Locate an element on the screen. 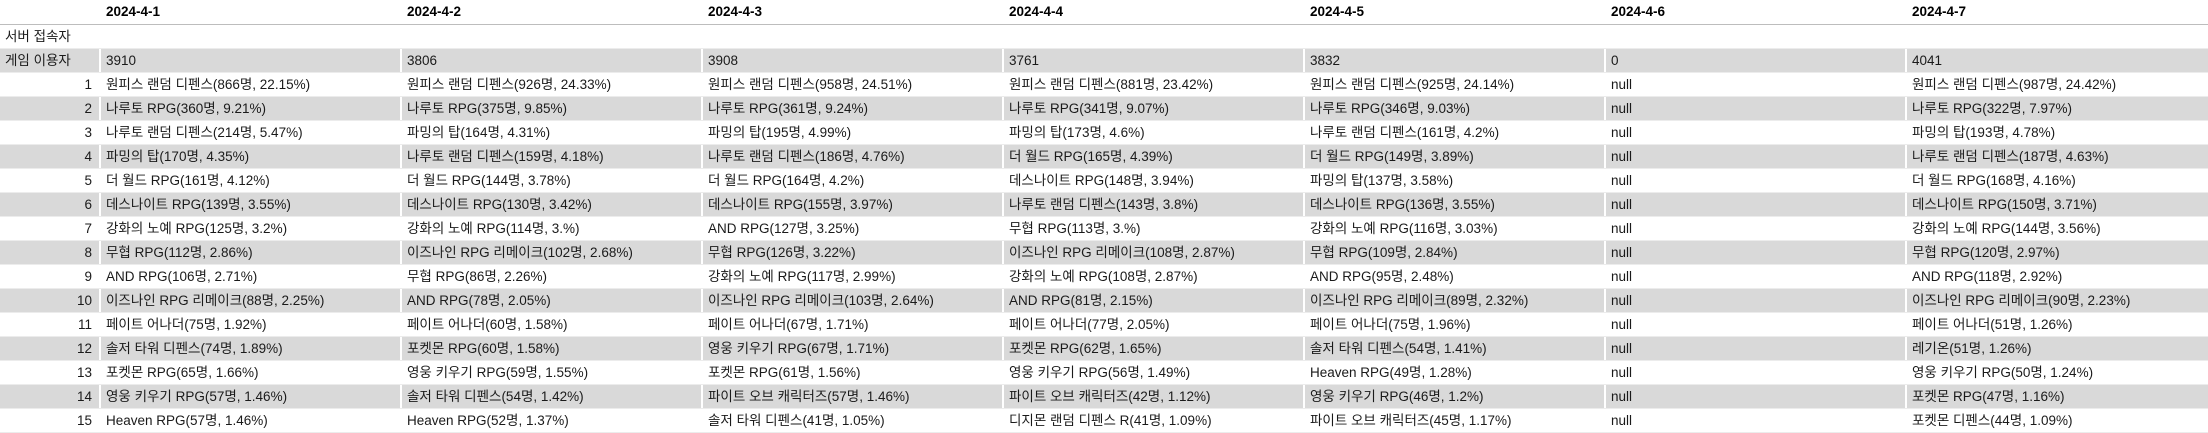 Image resolution: width=2208 pixels, height=433 pixels. game-stat-cell: 나루토 랜덤 디펜스(186명, 4.76%) is located at coordinates (853, 156).